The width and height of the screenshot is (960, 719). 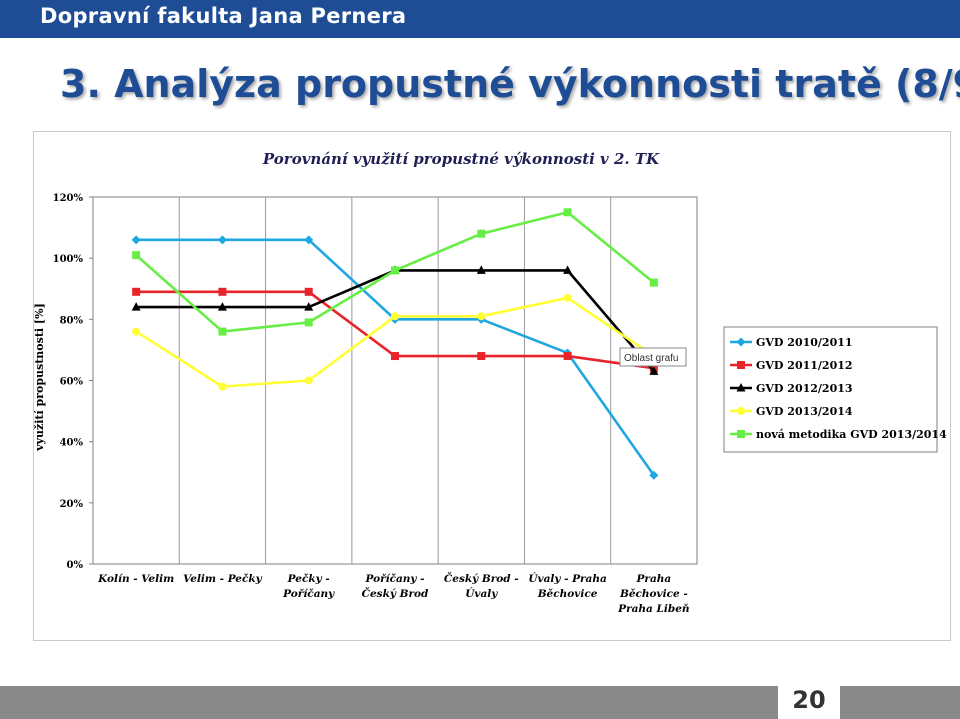 I want to click on legend-label: GVD 2013/2014, so click(x=804, y=411).